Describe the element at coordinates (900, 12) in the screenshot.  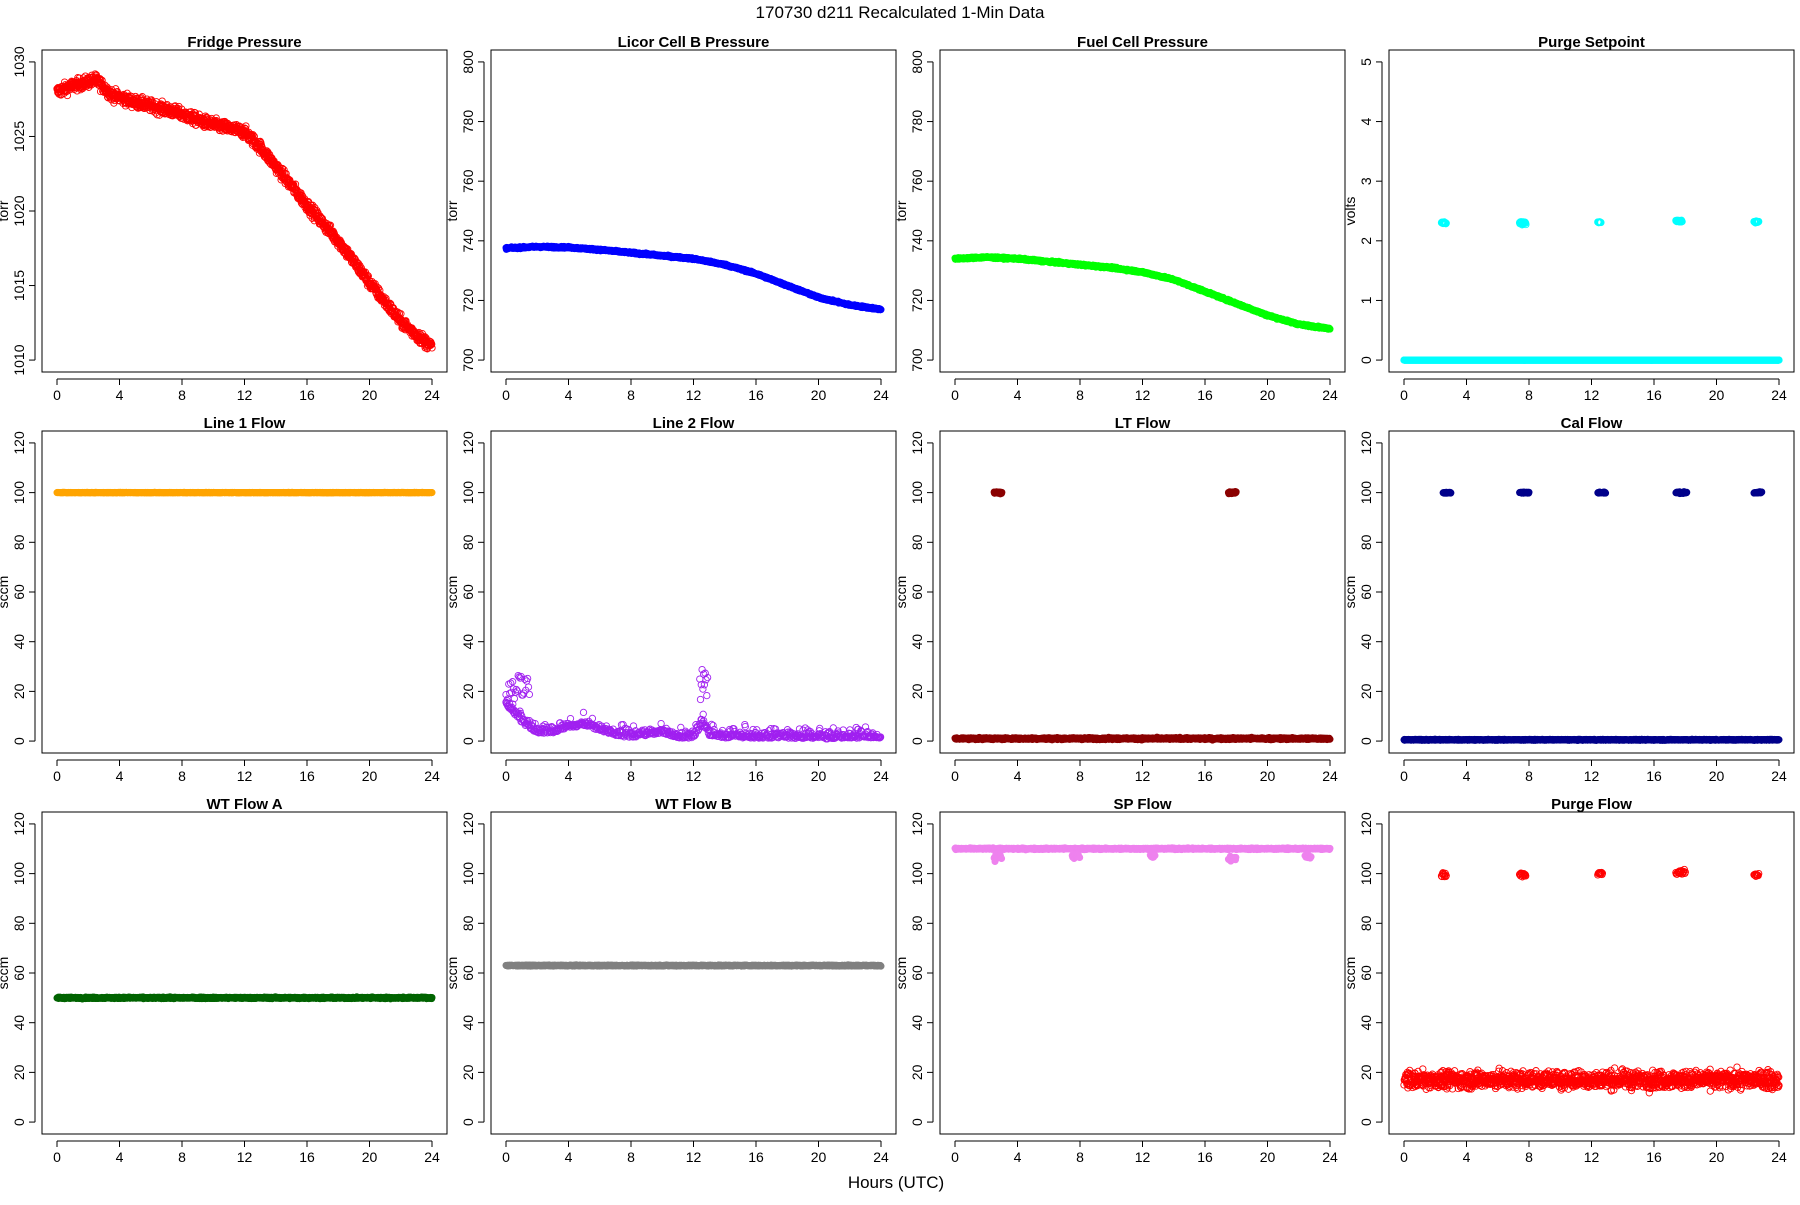
I see `figure-title: 170730 d211 Recalculated 1-Min Data` at that location.